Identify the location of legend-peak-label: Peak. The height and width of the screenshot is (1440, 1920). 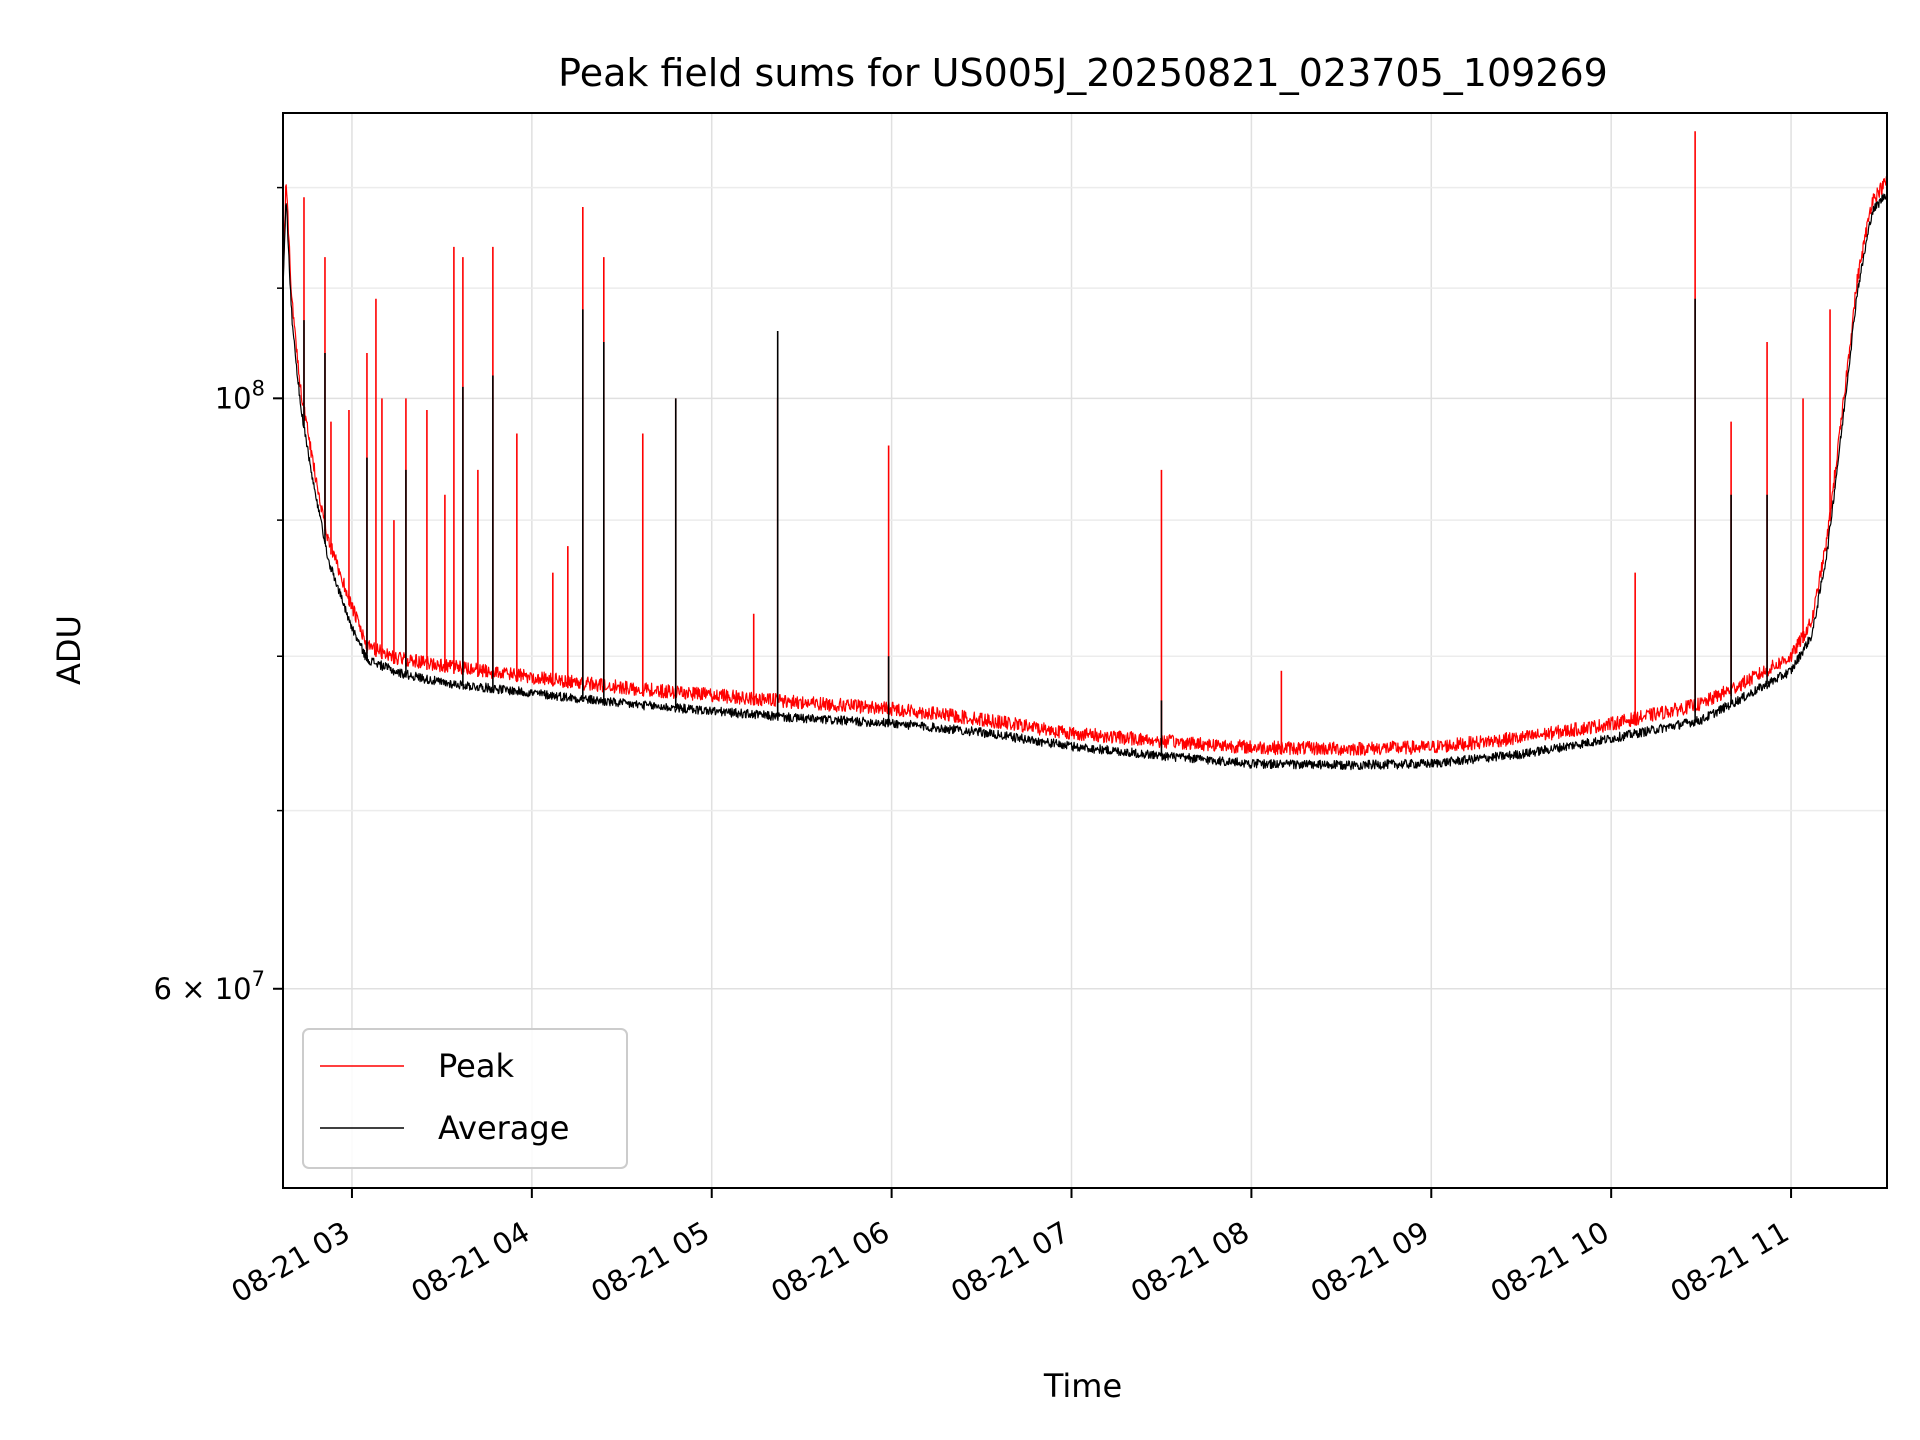
(476, 1066).